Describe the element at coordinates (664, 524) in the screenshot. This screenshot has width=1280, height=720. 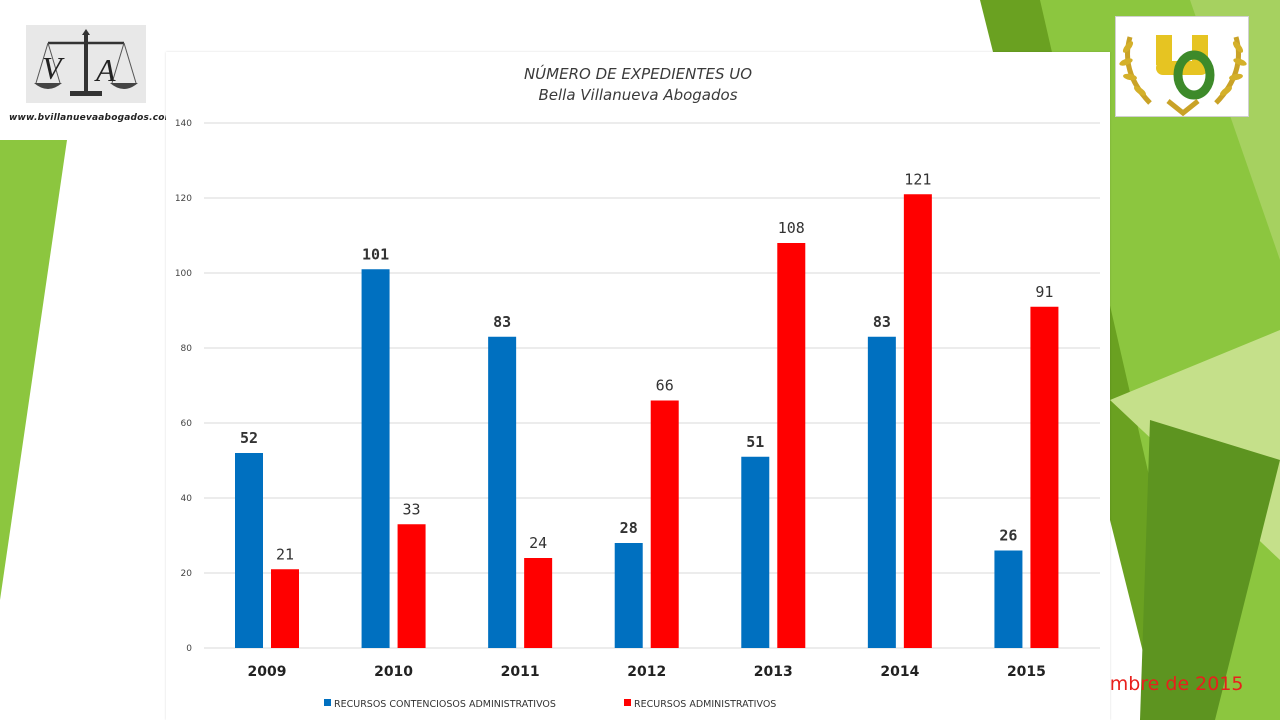
I see `bar-administrativos-2012` at that location.